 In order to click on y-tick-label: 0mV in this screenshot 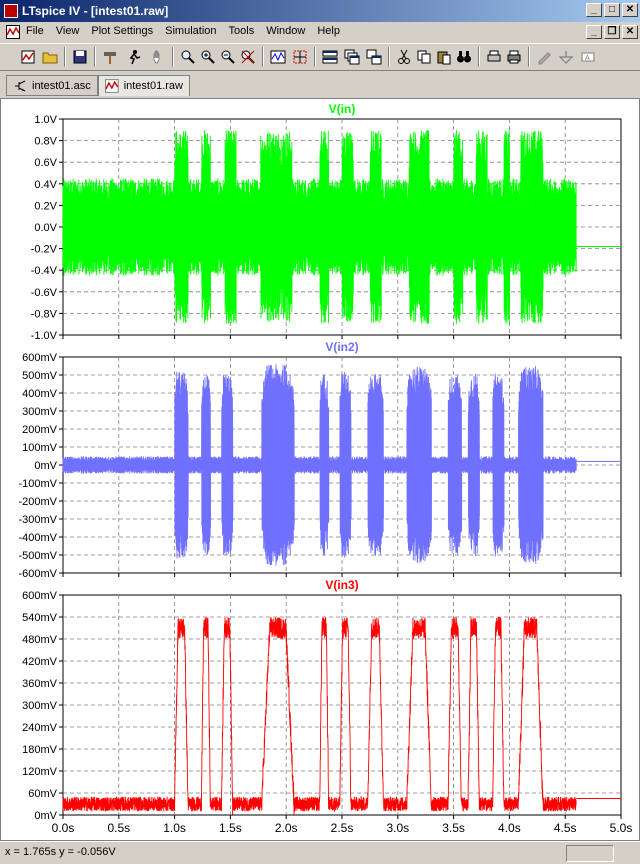, I will do `click(45, 466)`.